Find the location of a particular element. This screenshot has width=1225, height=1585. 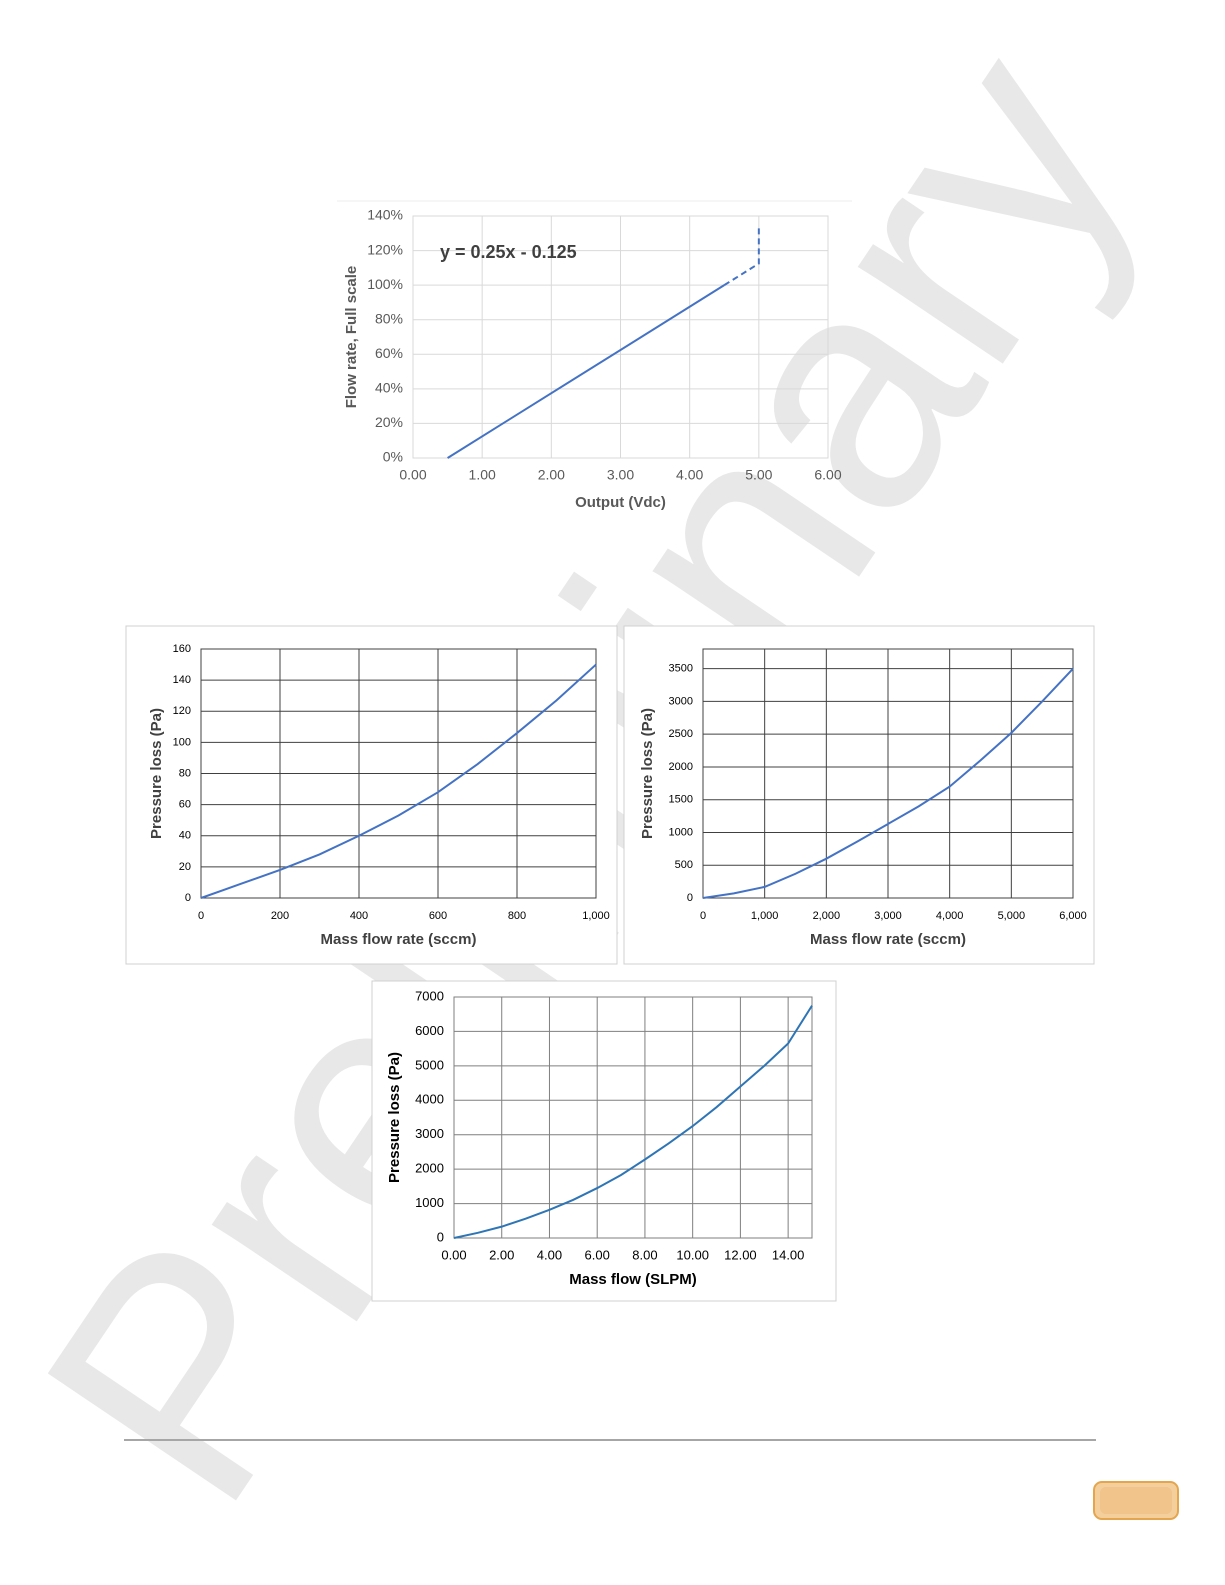

y-tick-label: 5000 is located at coordinates (429, 1064).